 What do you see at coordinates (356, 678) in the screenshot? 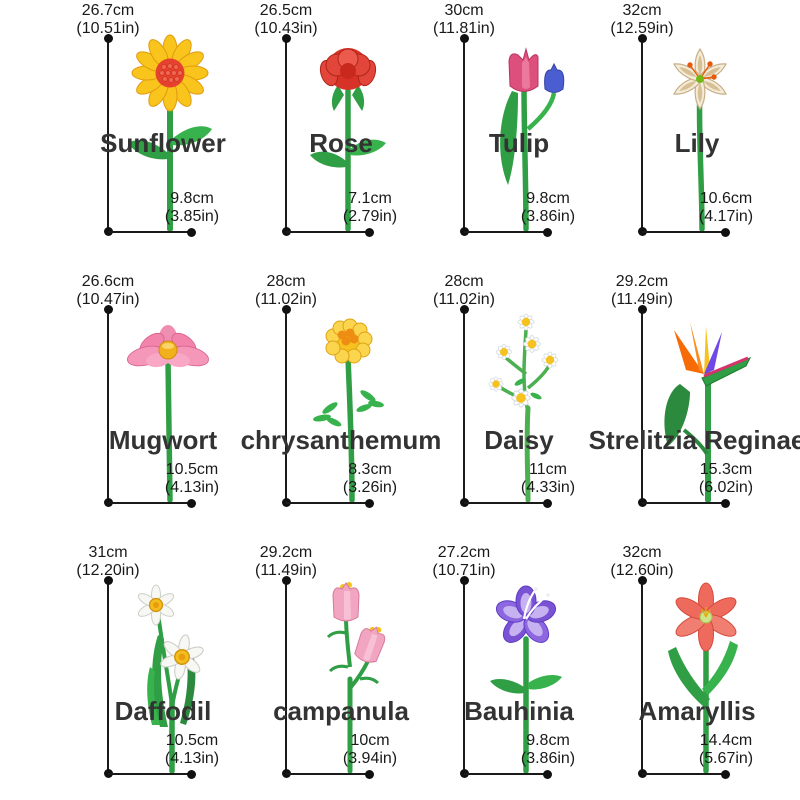
I see `campanula-illustration` at bounding box center [356, 678].